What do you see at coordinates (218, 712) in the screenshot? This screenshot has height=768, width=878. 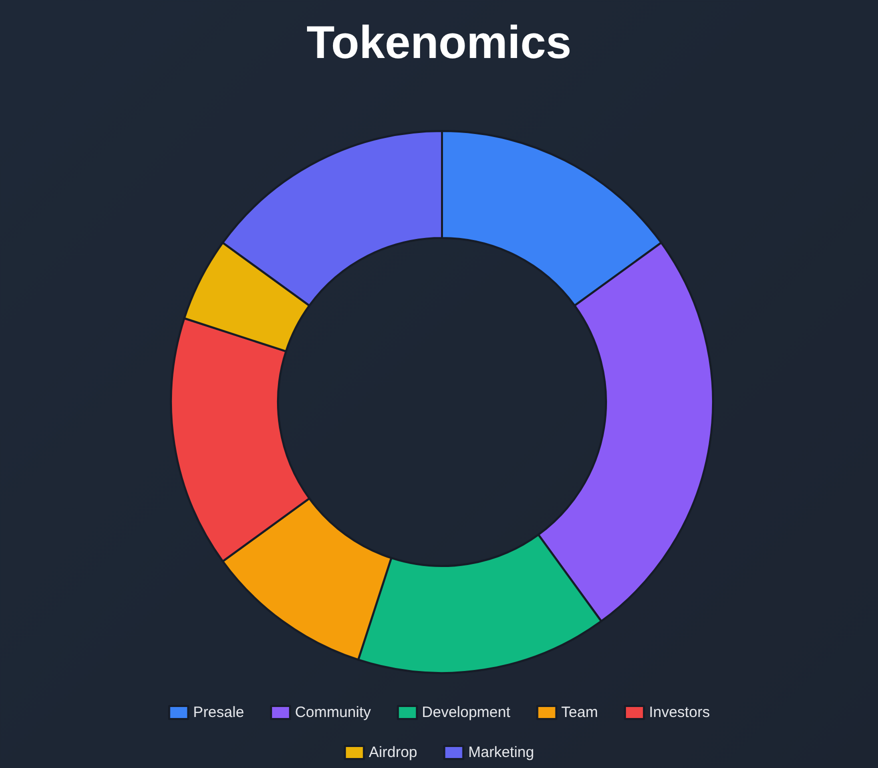 I see `legend-label: Presale` at bounding box center [218, 712].